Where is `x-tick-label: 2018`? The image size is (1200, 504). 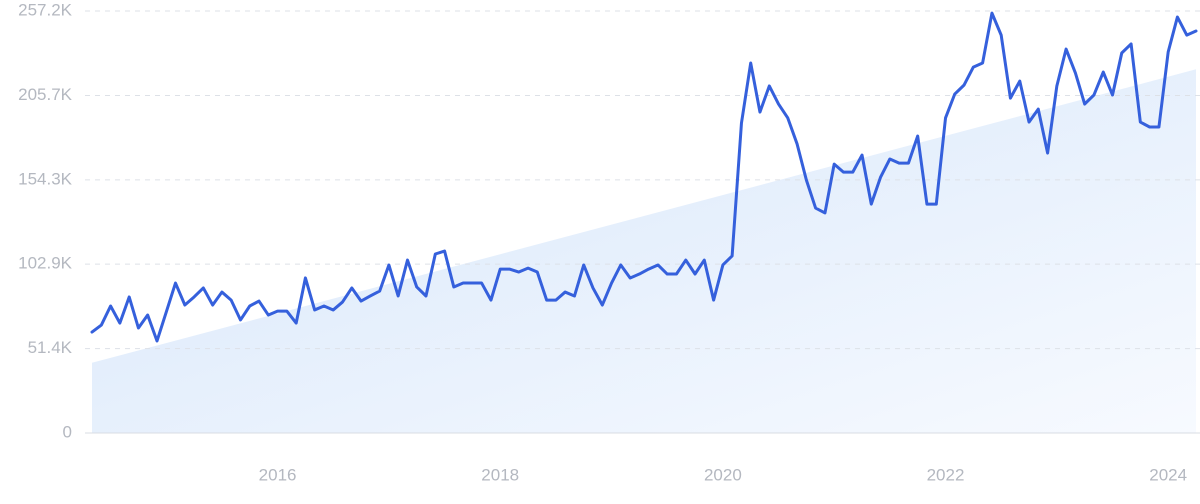 x-tick-label: 2018 is located at coordinates (500, 474).